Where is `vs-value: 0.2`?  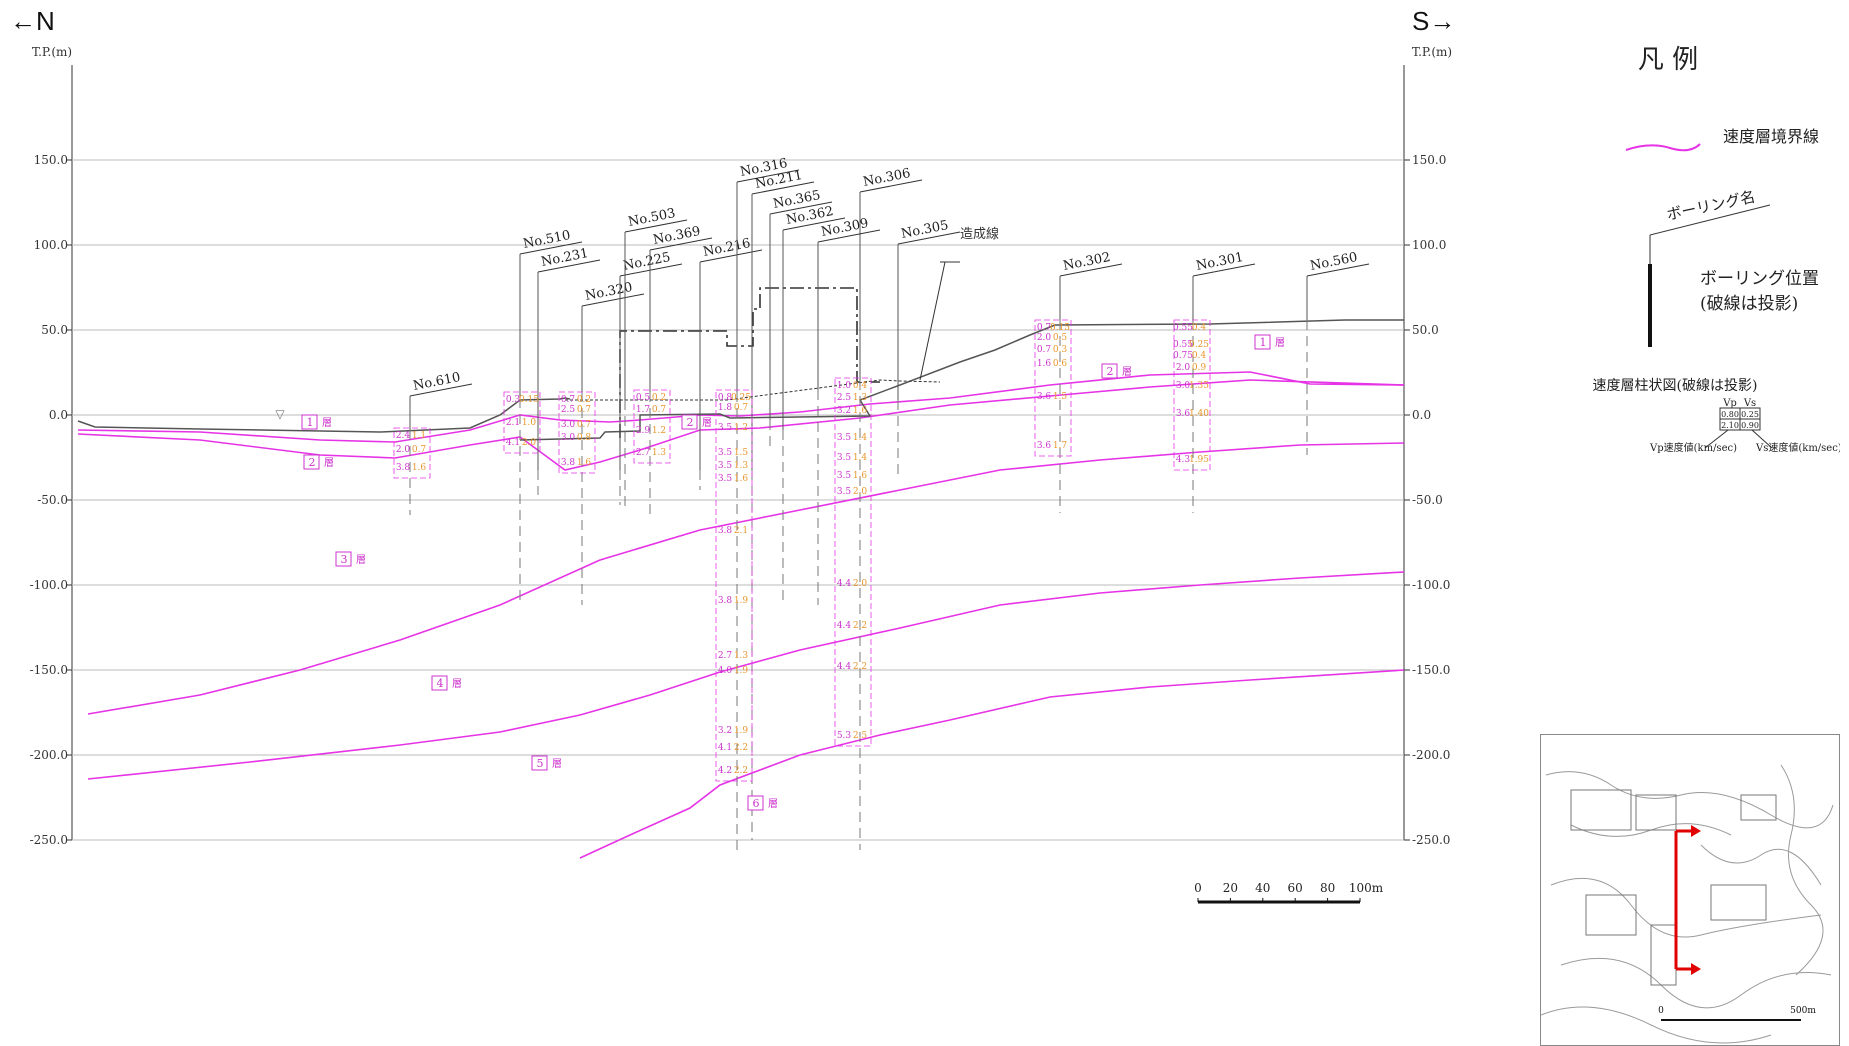
vs-value: 0.2 is located at coordinates (659, 398).